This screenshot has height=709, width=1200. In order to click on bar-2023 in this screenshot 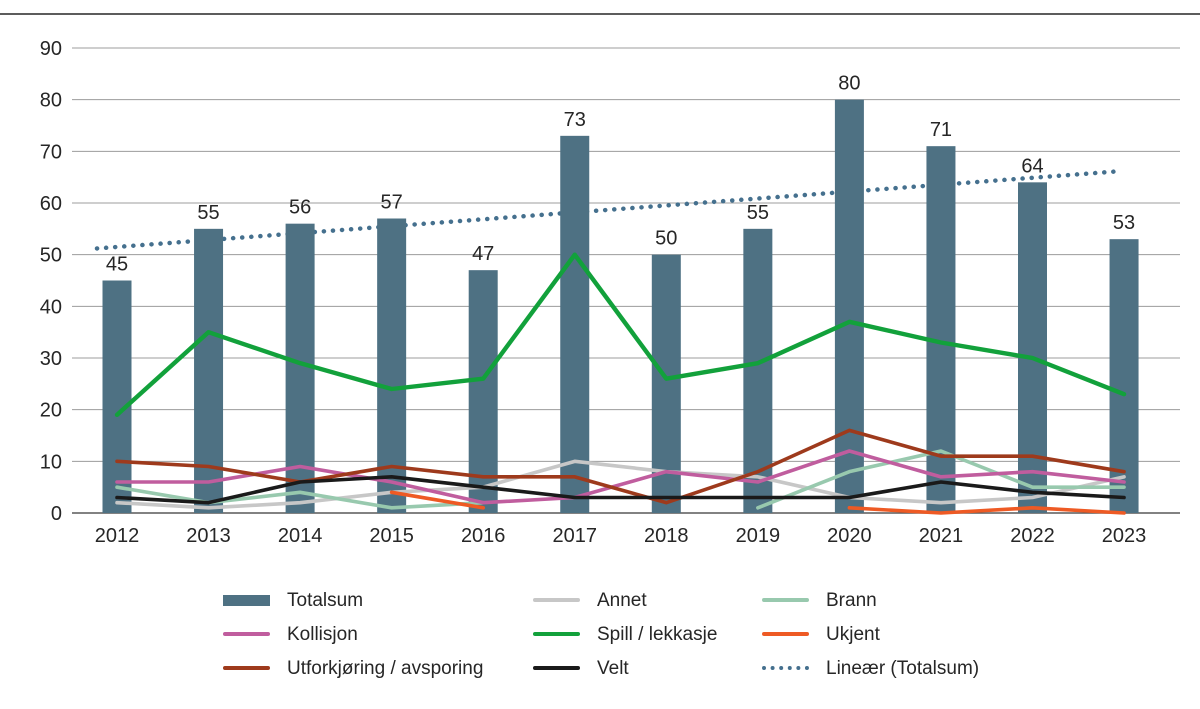, I will do `click(1124, 376)`.